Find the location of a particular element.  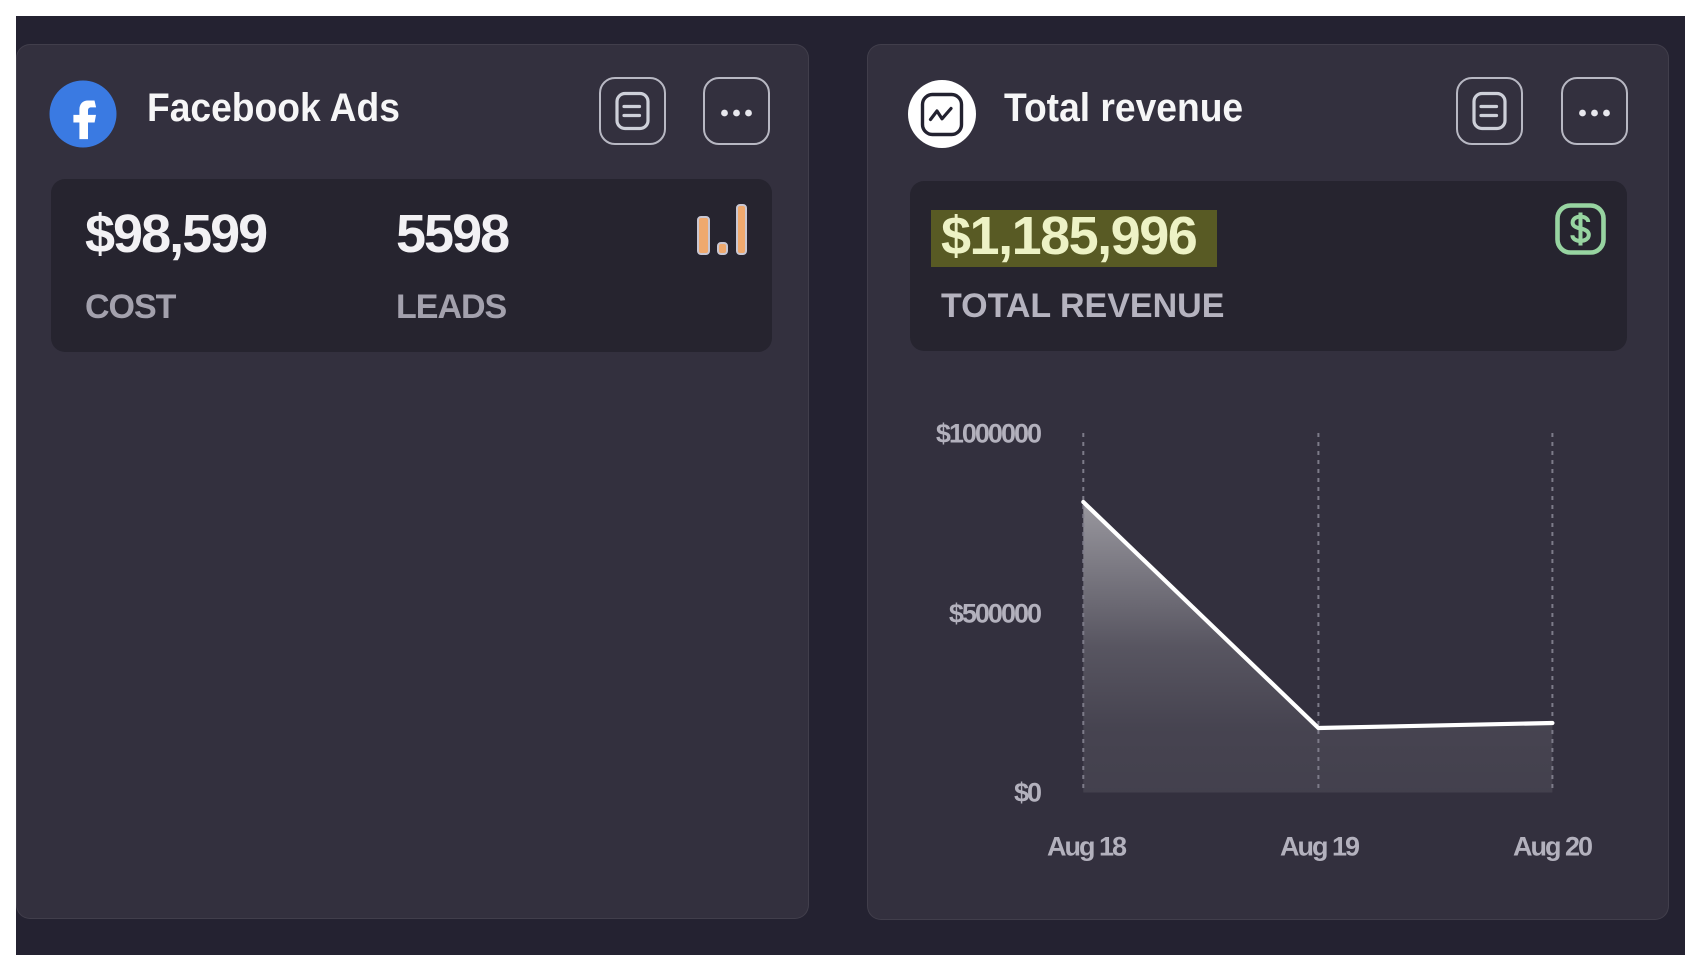

svg-text: $1000000 is located at coordinates (988, 434).